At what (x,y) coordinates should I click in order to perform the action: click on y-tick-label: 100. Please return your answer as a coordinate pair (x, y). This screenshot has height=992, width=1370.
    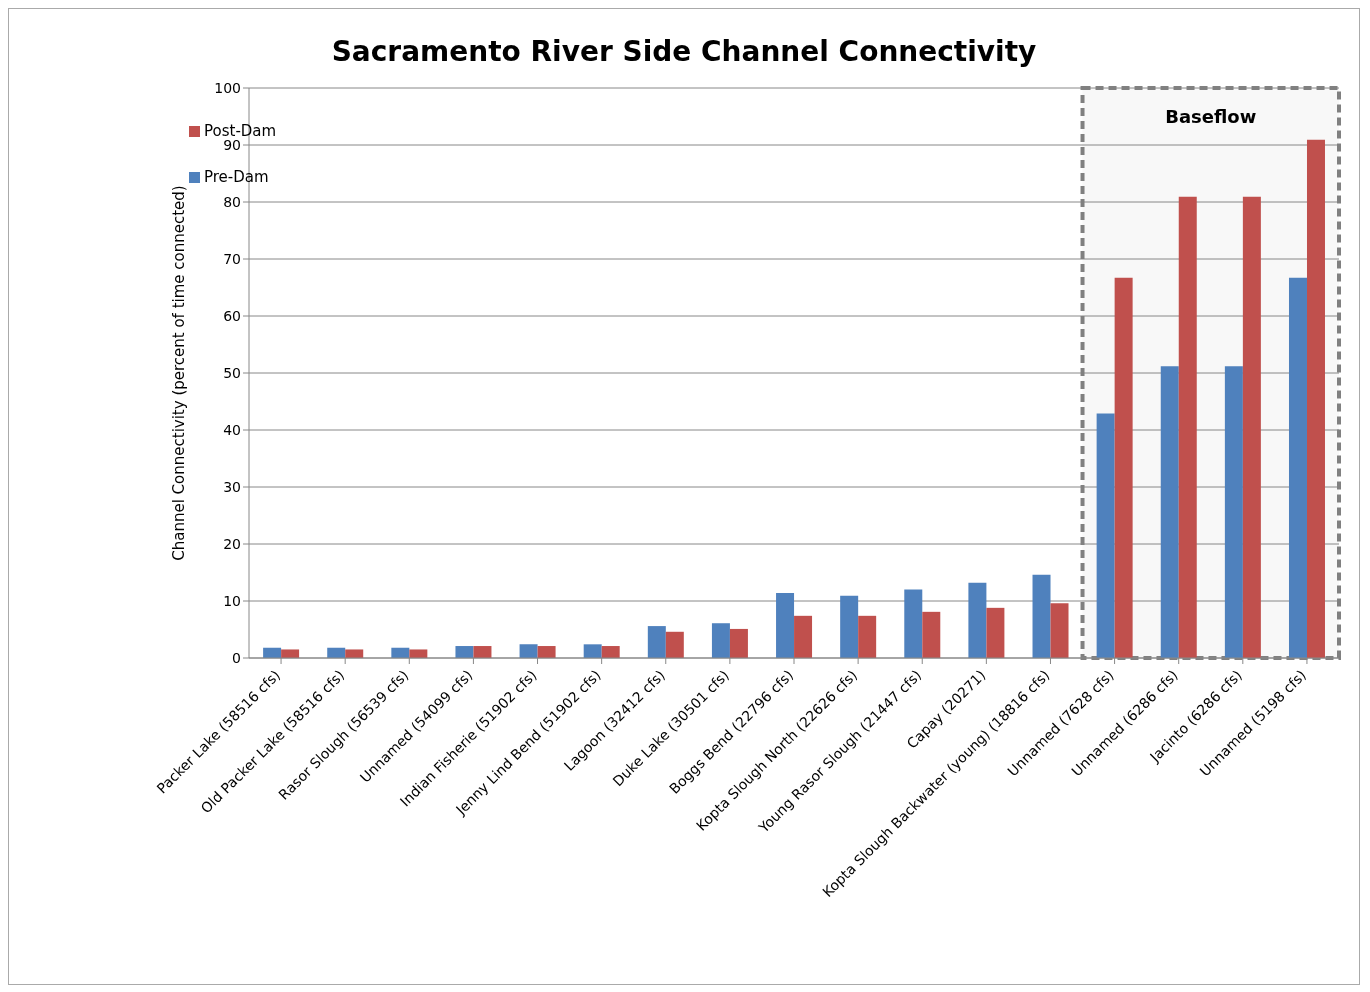
    Looking at the image, I should click on (227, 87).